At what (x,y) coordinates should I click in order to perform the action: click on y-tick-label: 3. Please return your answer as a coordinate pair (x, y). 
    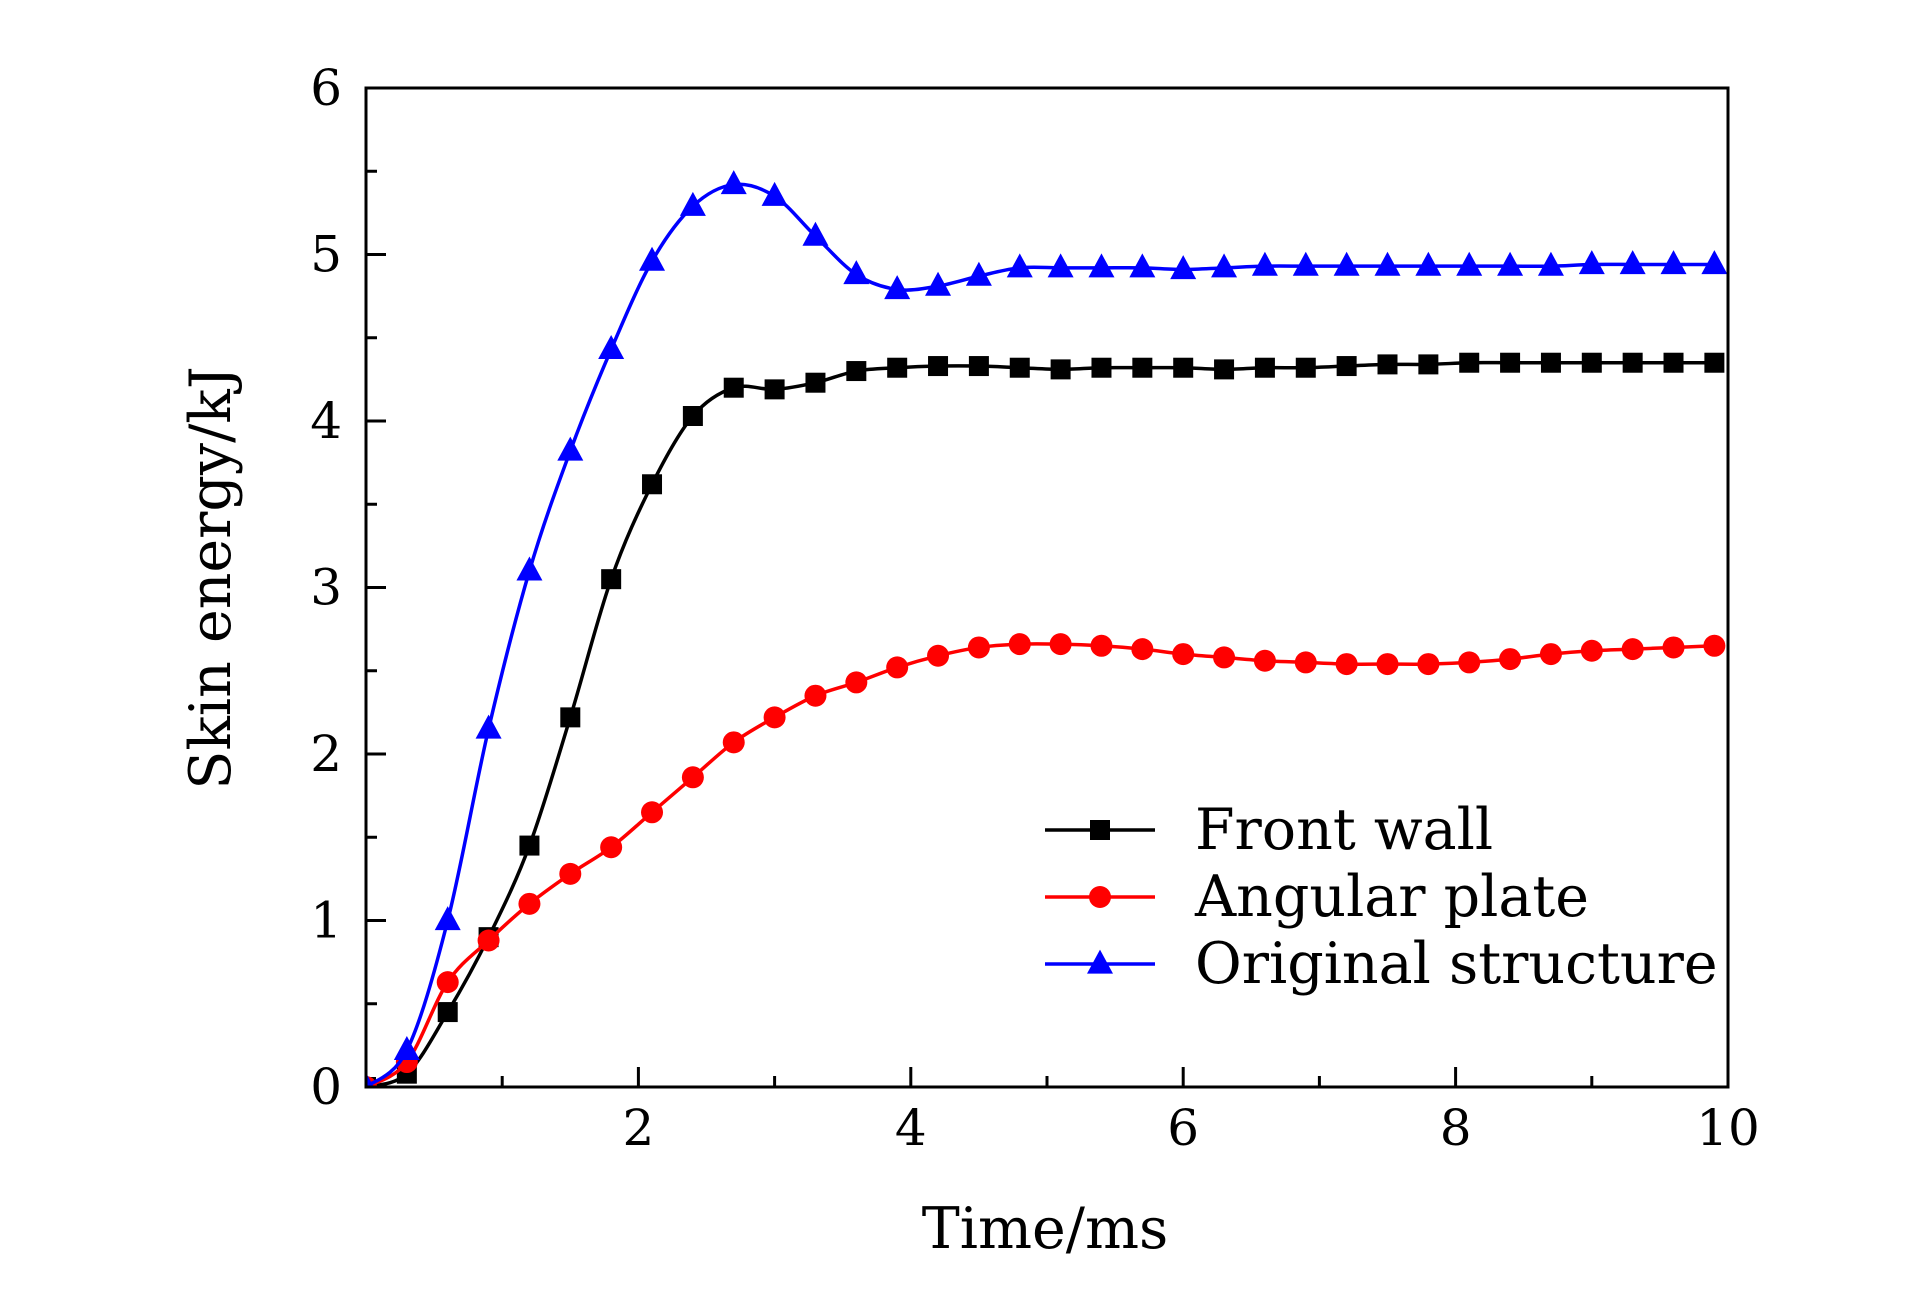
    Looking at the image, I should click on (326, 588).